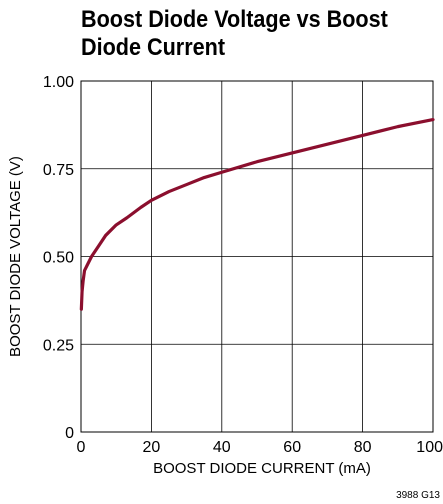 The image size is (443, 504). What do you see at coordinates (222, 447) in the screenshot?
I see `x-tick-label: 40` at bounding box center [222, 447].